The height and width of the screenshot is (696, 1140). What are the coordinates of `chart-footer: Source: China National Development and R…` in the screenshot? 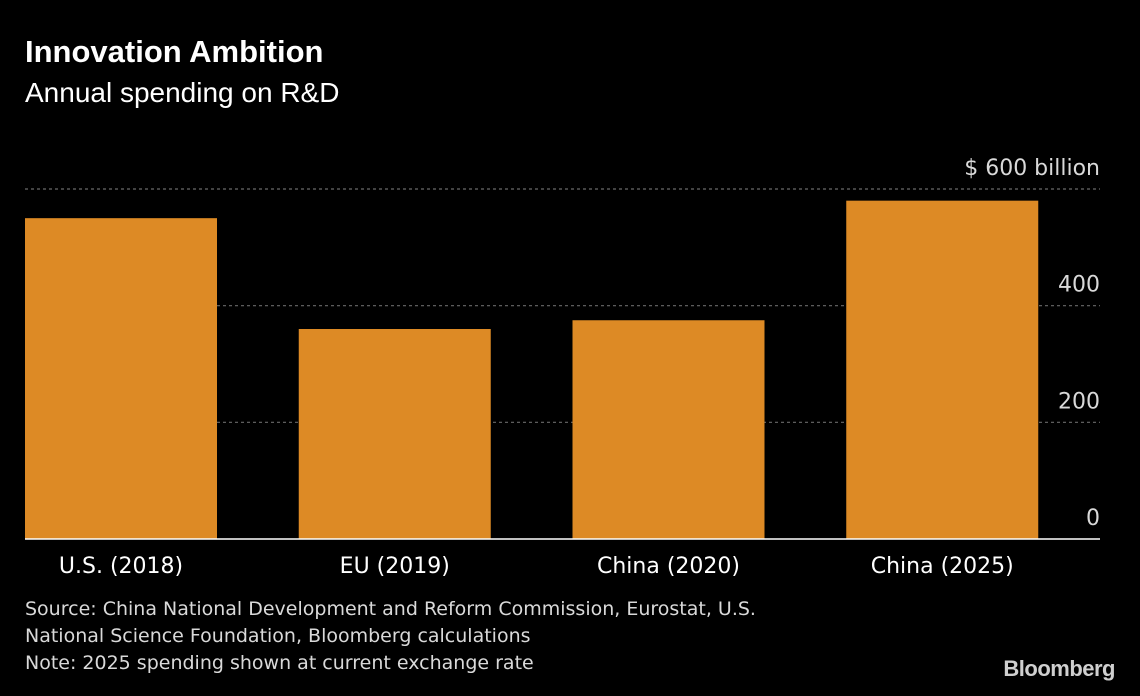 It's located at (390, 636).